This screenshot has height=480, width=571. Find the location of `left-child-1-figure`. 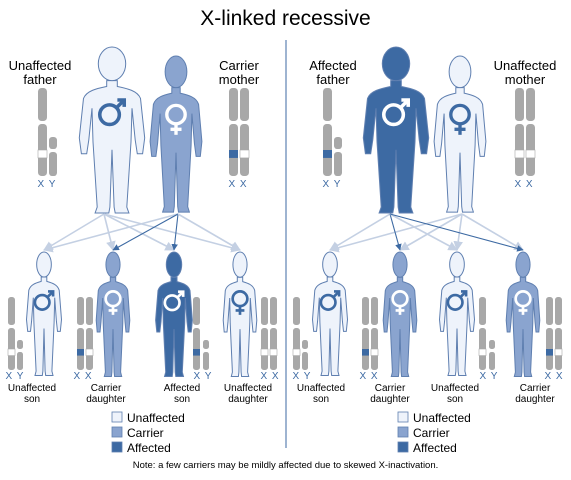

left-child-1-figure is located at coordinates (44, 313).